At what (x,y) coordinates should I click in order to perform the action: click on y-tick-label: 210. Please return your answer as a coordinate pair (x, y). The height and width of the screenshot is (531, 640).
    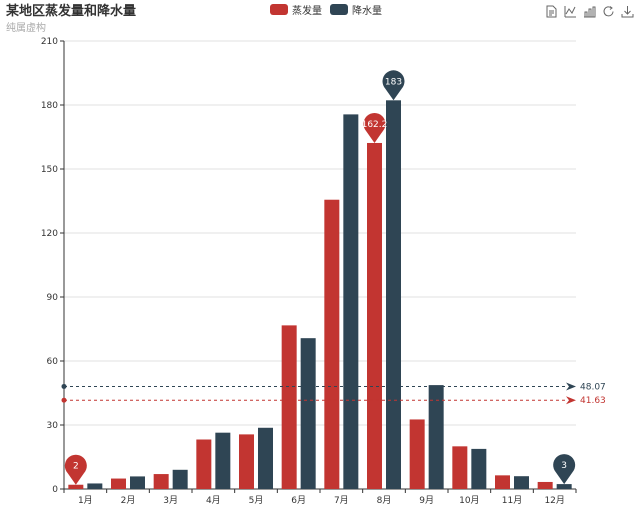
    Looking at the image, I should click on (49, 42).